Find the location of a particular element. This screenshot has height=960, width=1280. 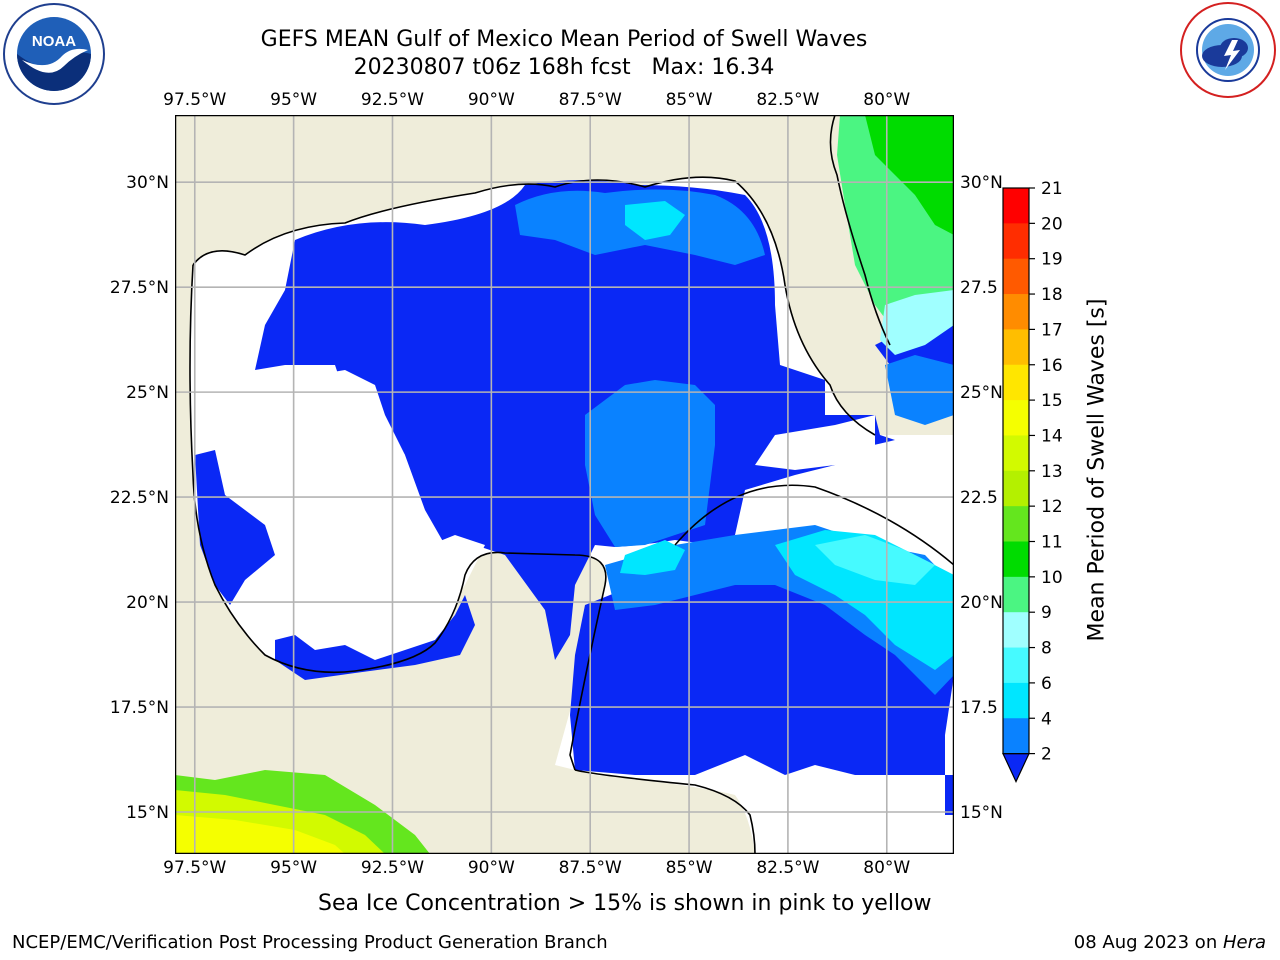

colorbar-tick-label: 21 is located at coordinates (1052, 189).